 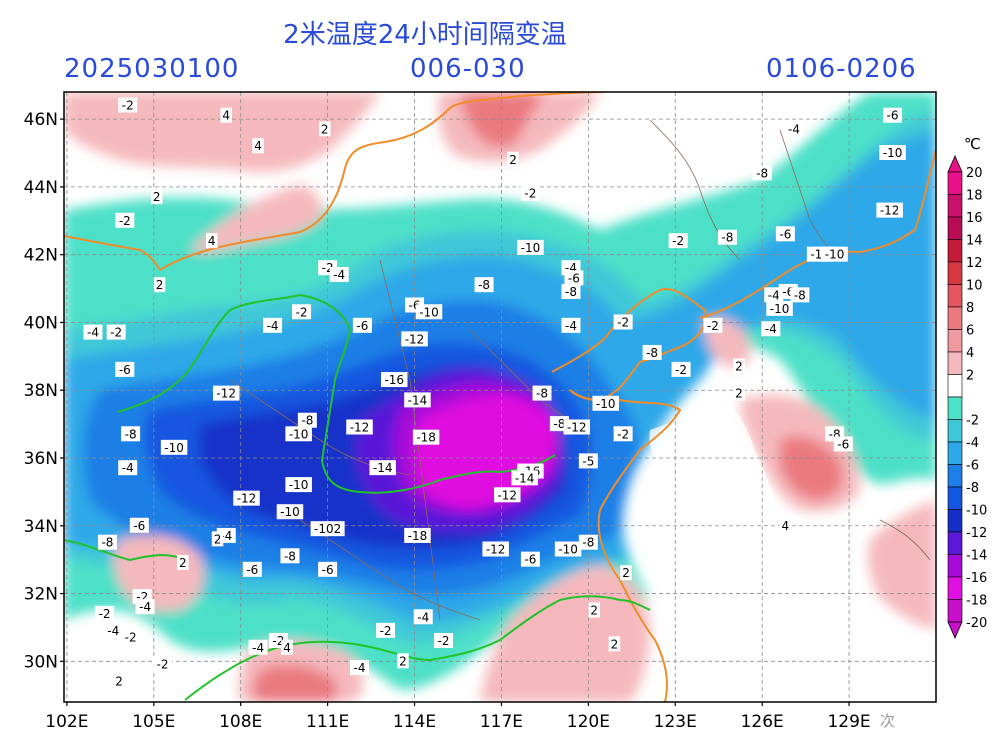 I want to click on warming-zone-korea-core, so click(x=812, y=468).